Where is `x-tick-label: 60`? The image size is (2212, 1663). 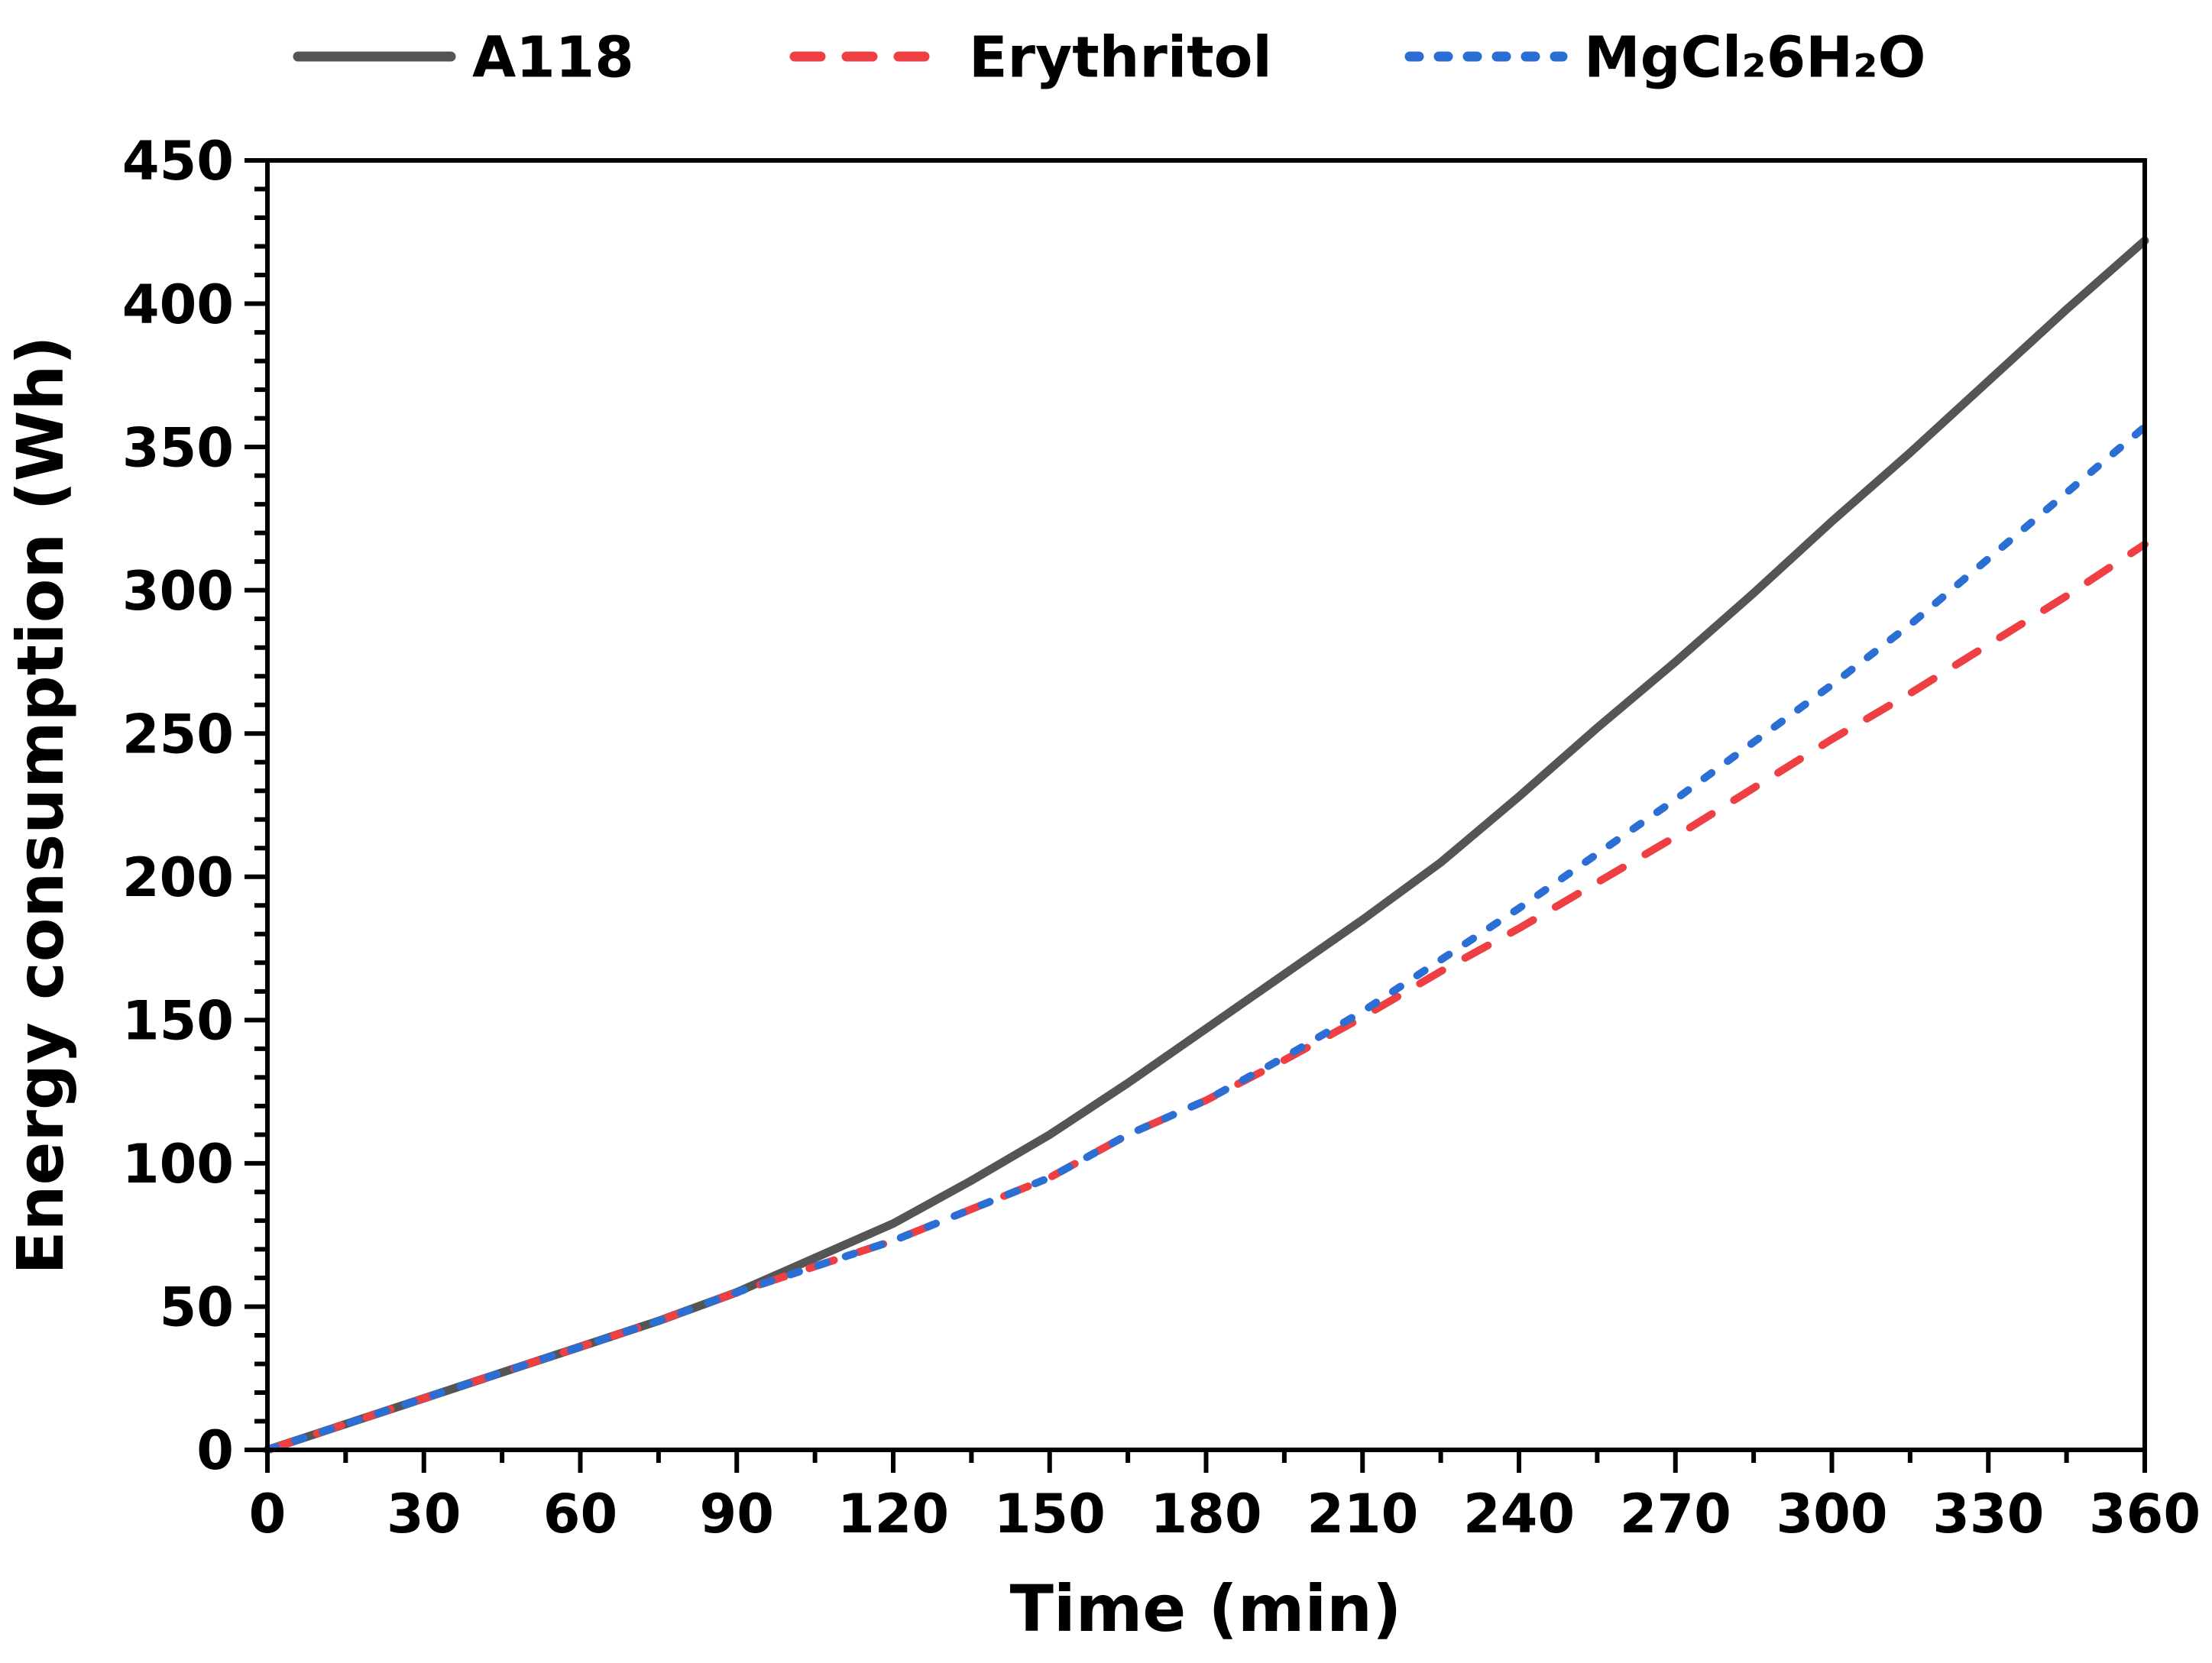
x-tick-label: 60 is located at coordinates (580, 1514).